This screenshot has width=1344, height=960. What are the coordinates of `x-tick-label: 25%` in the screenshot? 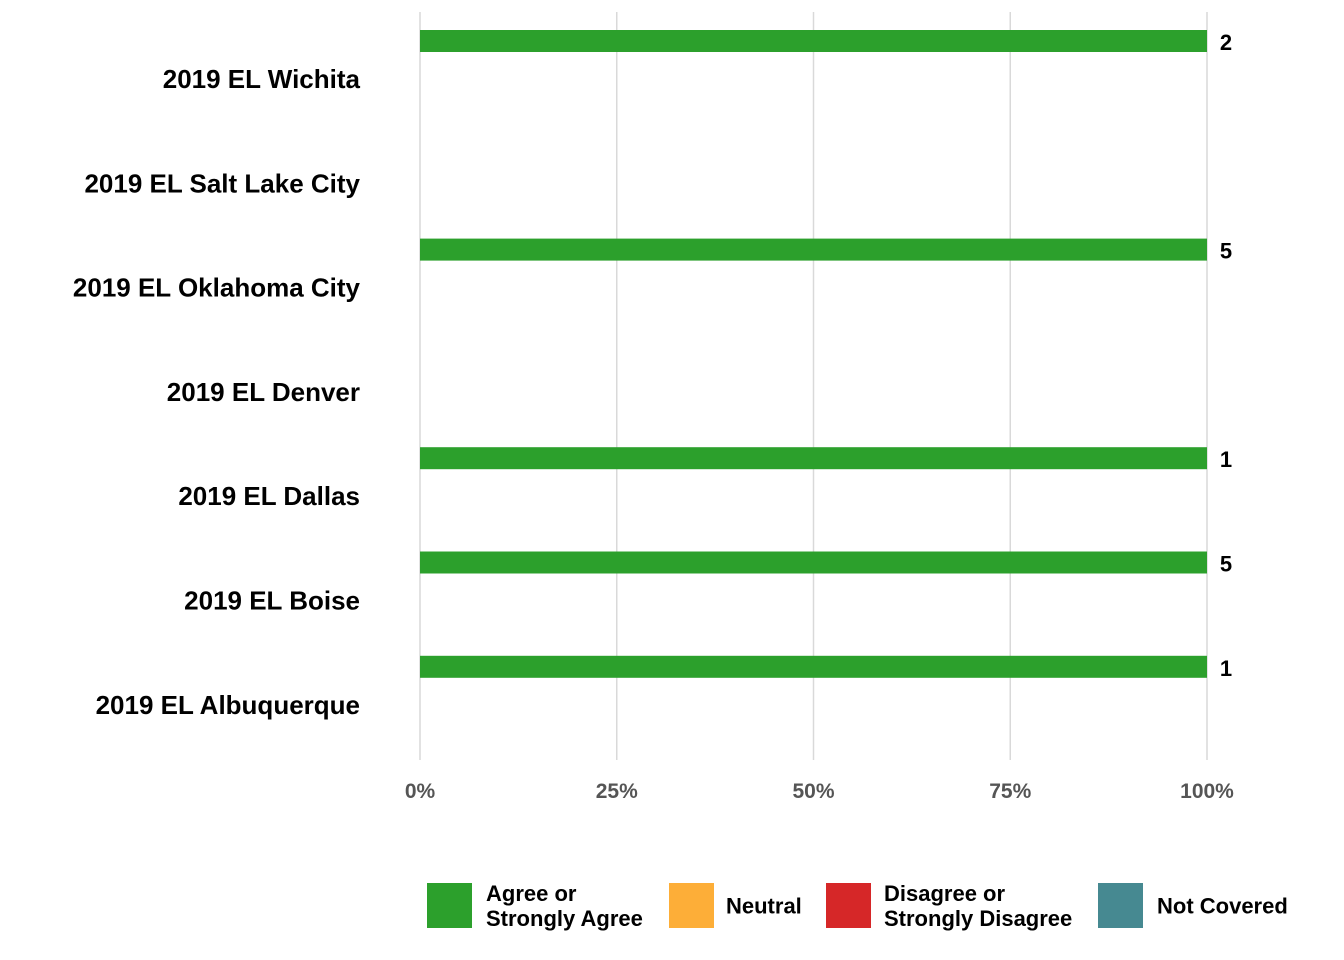 It's located at (617, 791).